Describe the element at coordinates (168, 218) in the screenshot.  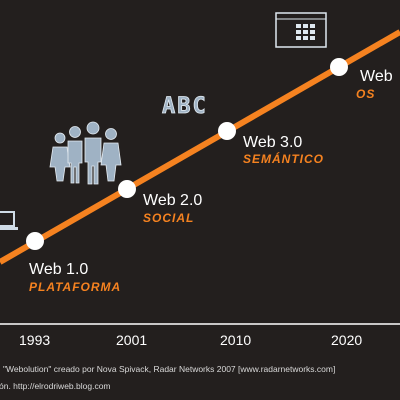
I see `milestone-sublabel-web2: Social` at that location.